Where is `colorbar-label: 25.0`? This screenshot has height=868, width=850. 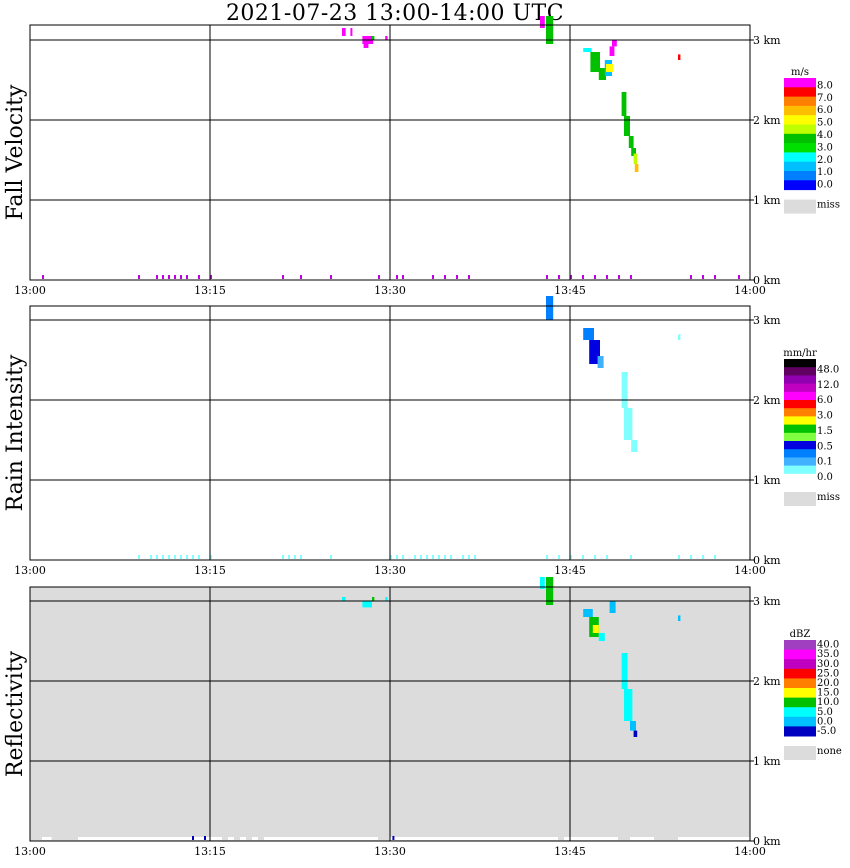 colorbar-label: 25.0 is located at coordinates (828, 673).